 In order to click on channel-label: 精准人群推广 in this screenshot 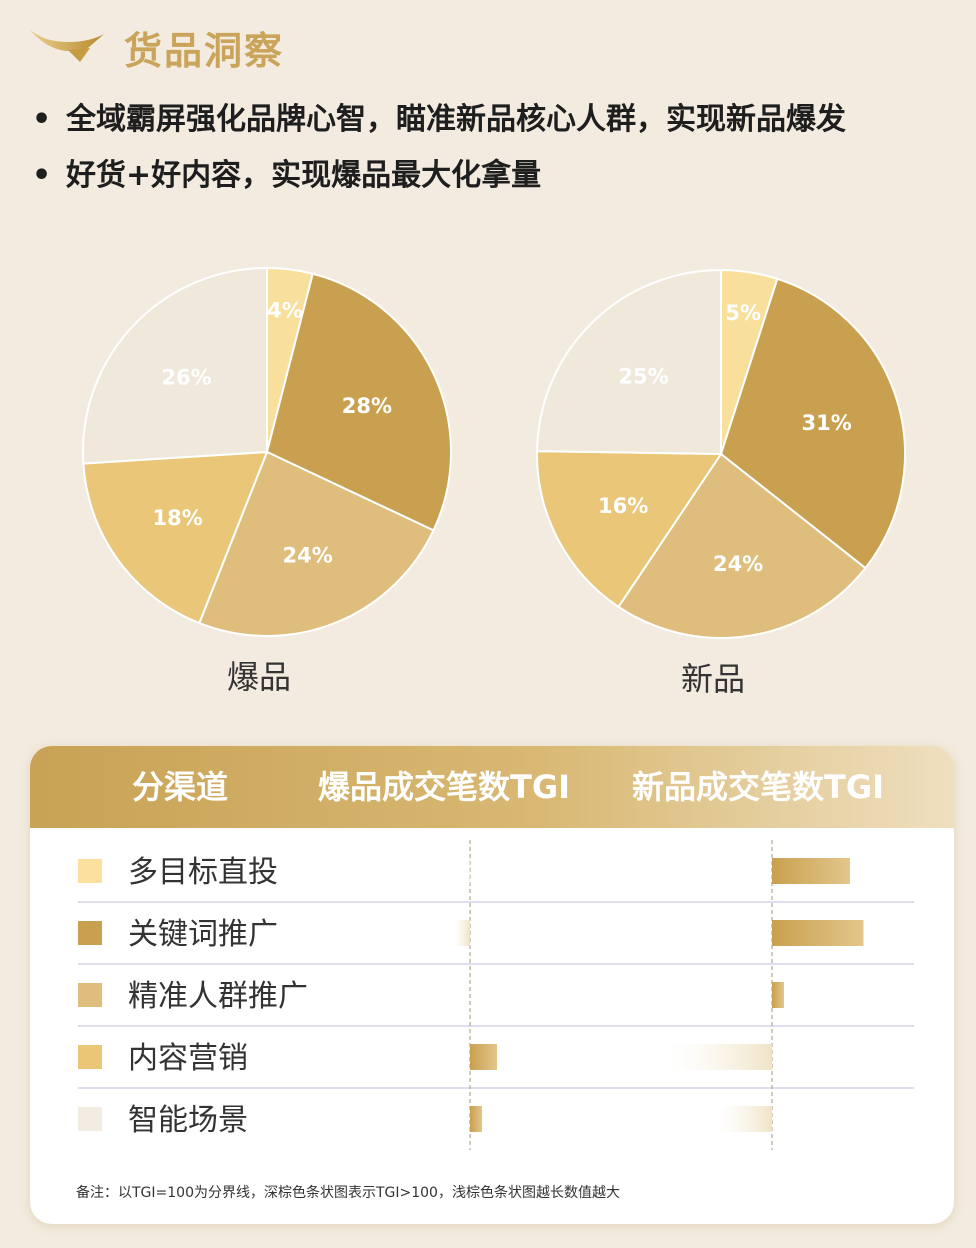, I will do `click(218, 996)`.